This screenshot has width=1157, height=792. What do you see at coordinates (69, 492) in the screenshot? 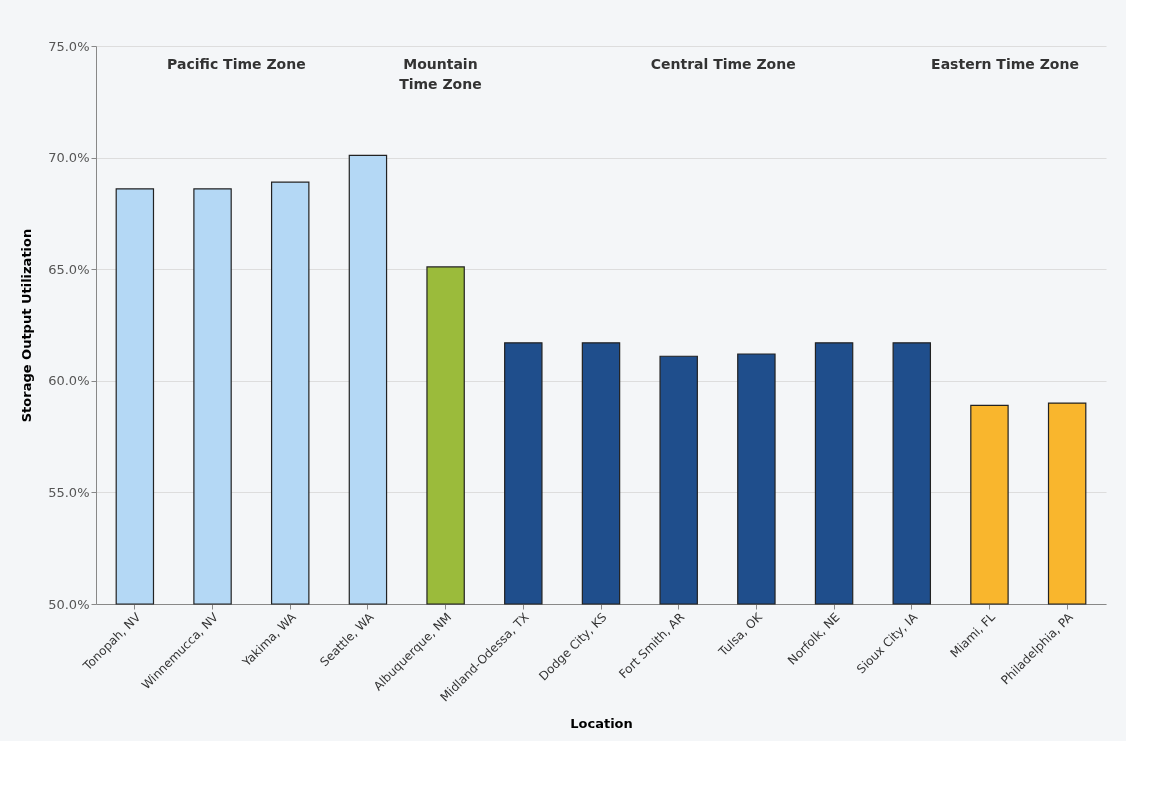
I see `y-tick-label: 55.0%` at bounding box center [69, 492].